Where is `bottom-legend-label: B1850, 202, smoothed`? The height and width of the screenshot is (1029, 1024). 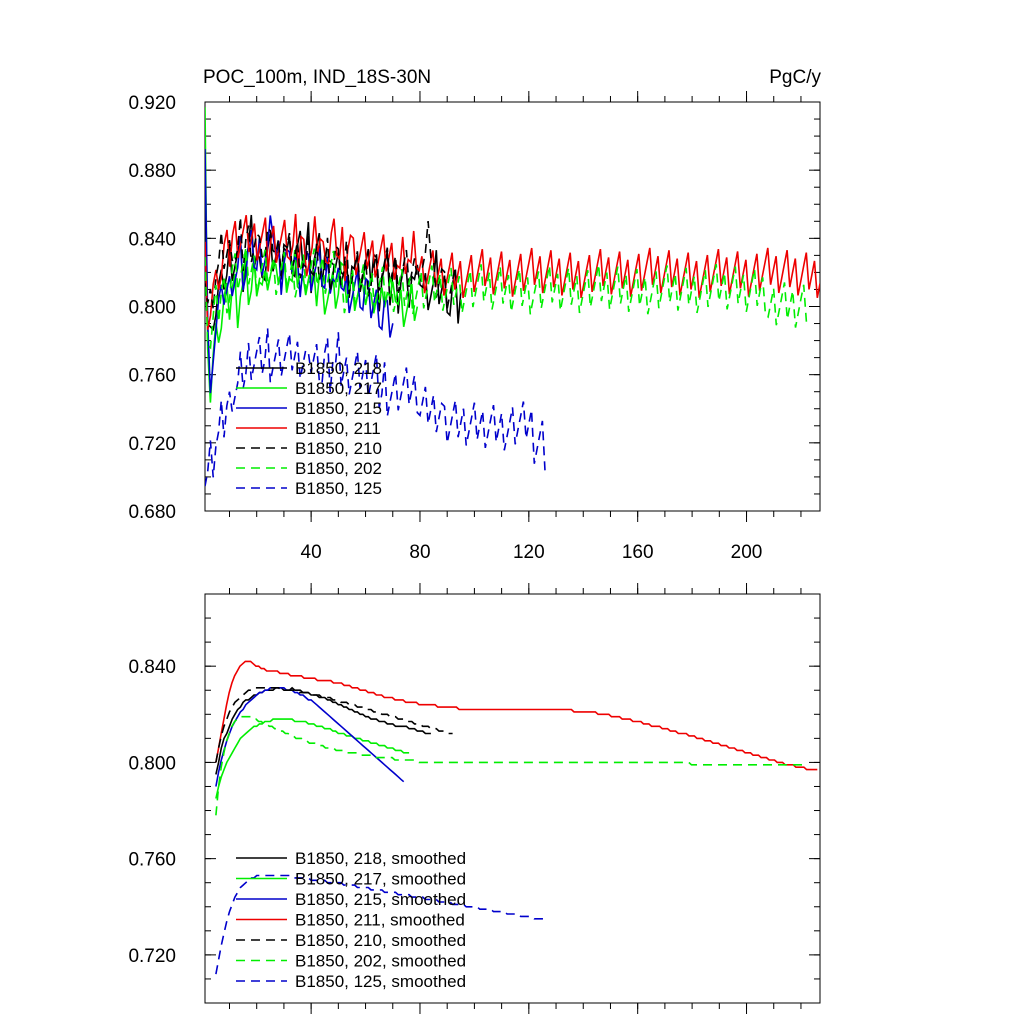
bottom-legend-label: B1850, 202, smoothed is located at coordinates (380, 961).